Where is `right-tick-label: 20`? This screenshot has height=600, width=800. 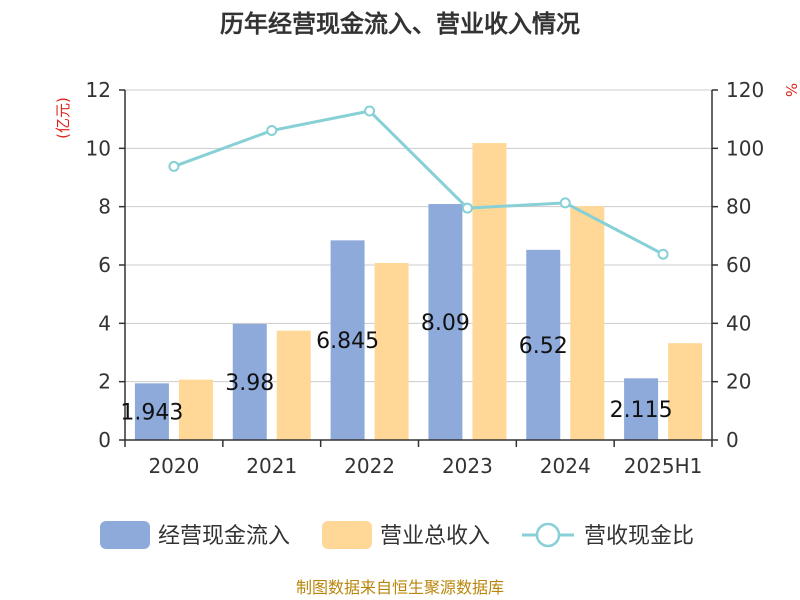
right-tick-label: 20 is located at coordinates (738, 382).